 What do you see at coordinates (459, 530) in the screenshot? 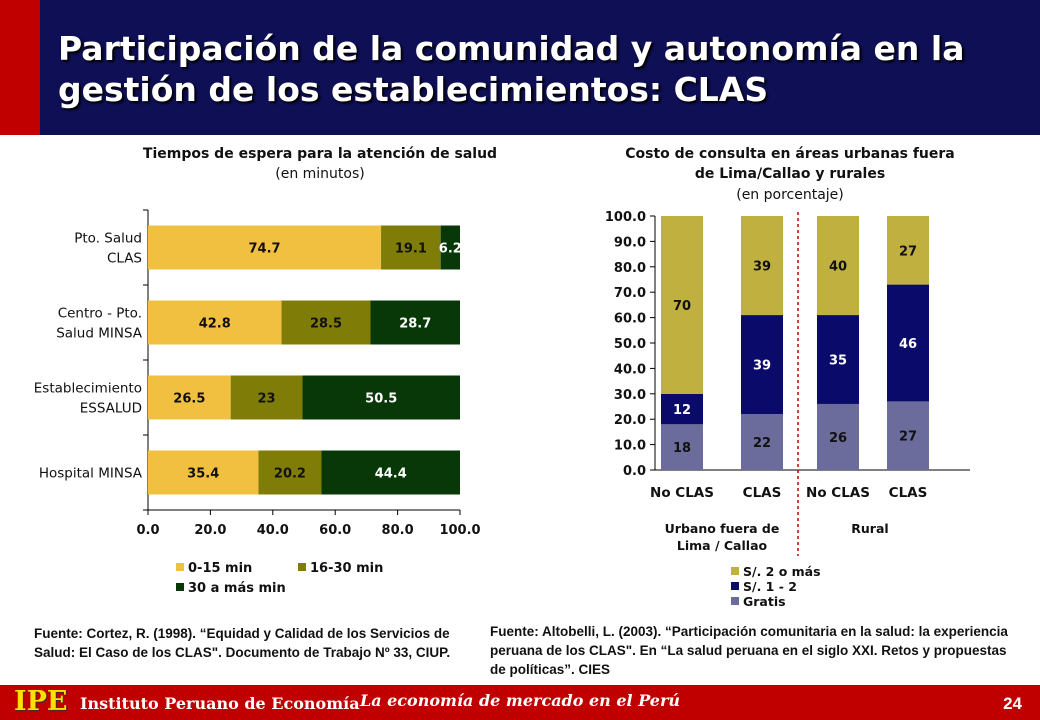
I see `x-tick-label: 100.0` at bounding box center [459, 530].